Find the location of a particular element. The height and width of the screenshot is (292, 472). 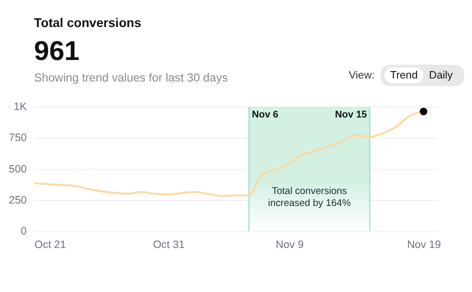

x-tick-label: Nov 19 is located at coordinates (424, 245).